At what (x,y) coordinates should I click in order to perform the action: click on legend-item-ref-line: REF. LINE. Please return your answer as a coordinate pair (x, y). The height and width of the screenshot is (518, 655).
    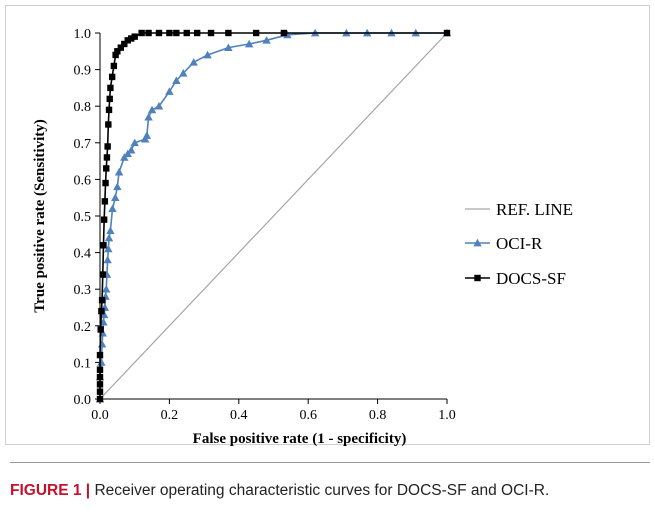
    Looking at the image, I should click on (519, 209).